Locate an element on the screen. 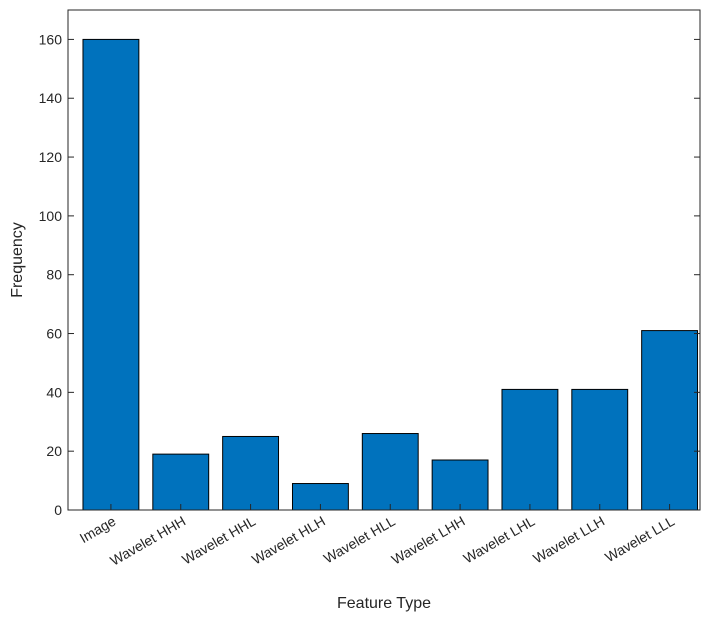 This screenshot has width=710, height=626. y-tick-label: 100 is located at coordinates (51, 216).